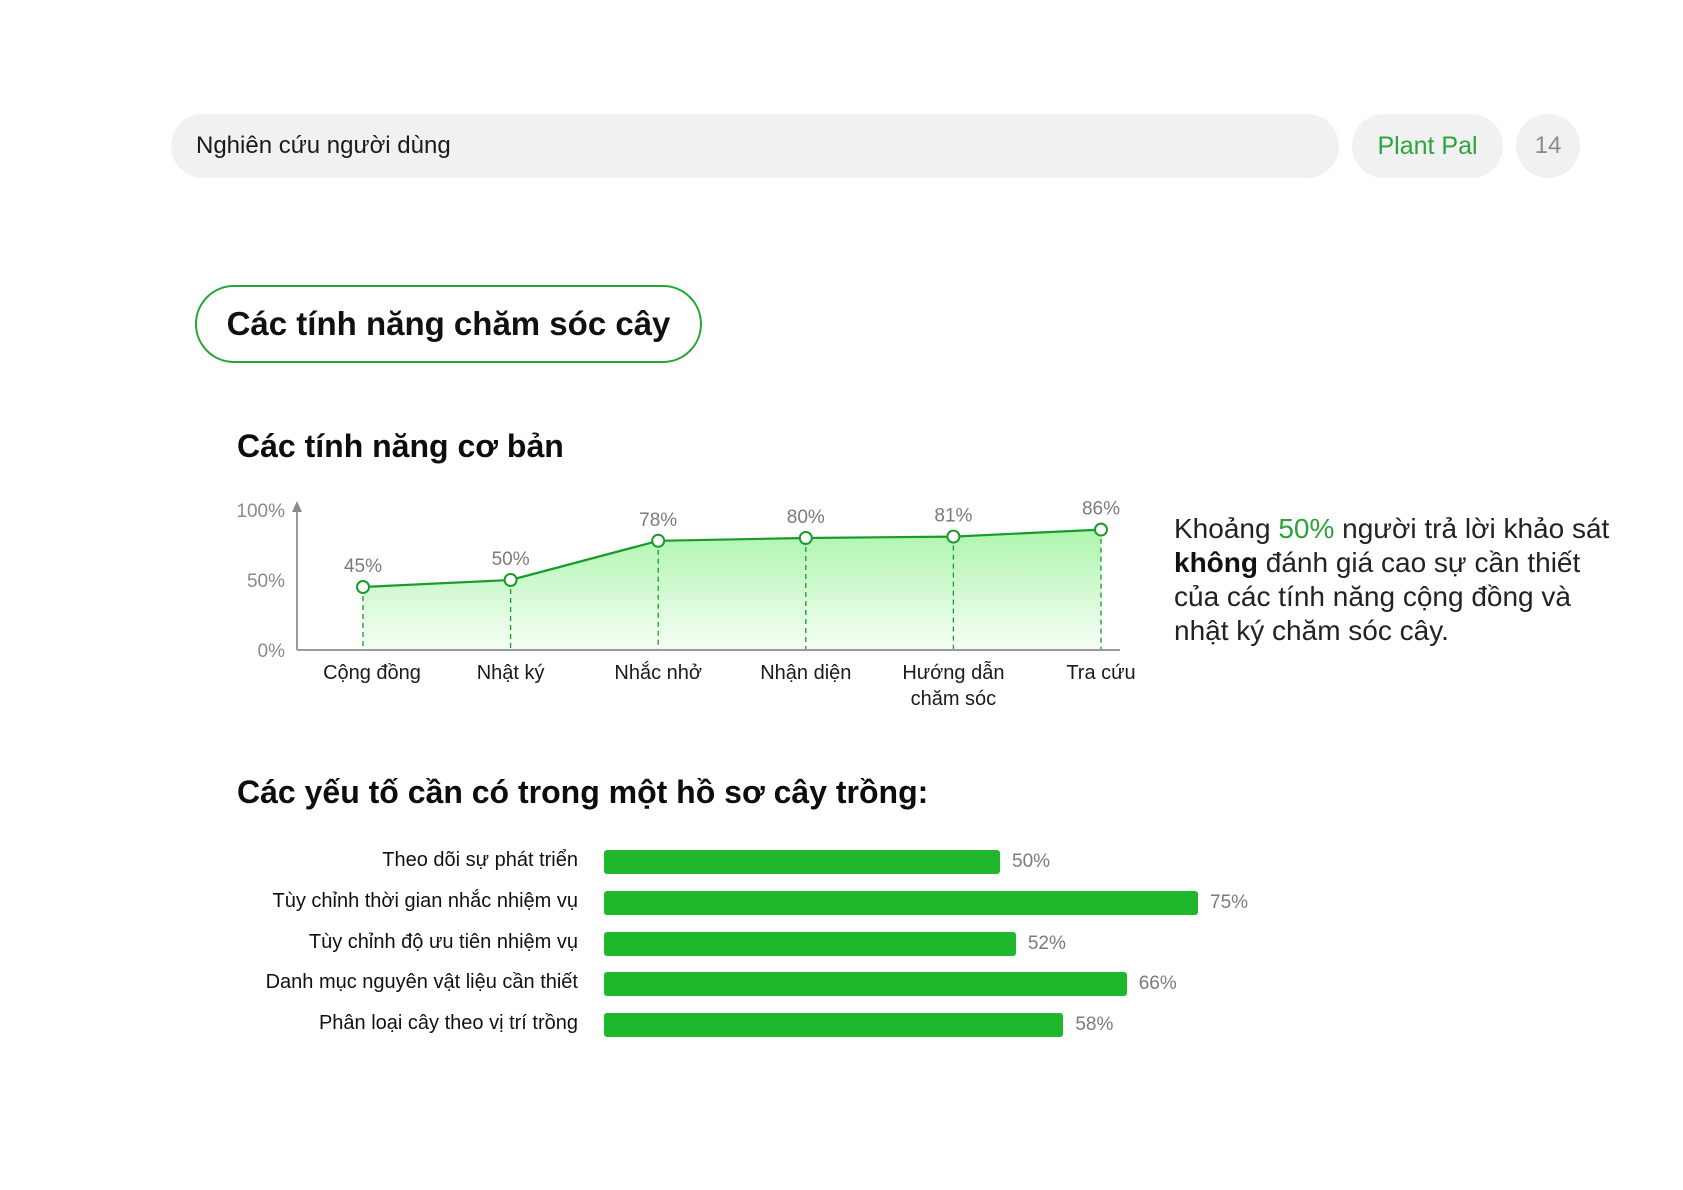 This screenshot has height=1190, width=1683. Describe the element at coordinates (1046, 943) in the screenshot. I see `bar-value-label: 52%` at that location.